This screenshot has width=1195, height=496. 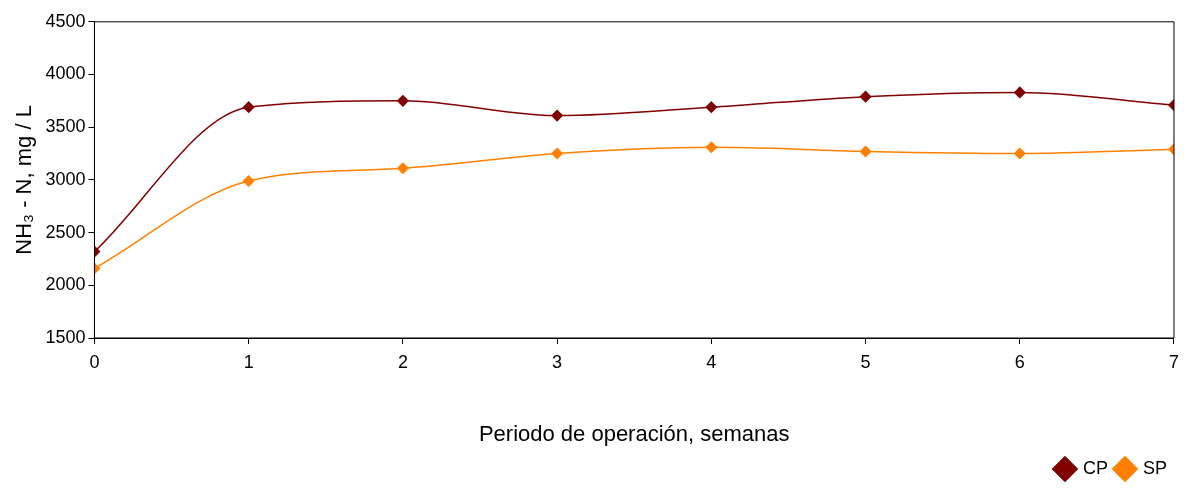 I want to click on x-axis-title: Periodo de operación, semanas, so click(x=634, y=433).